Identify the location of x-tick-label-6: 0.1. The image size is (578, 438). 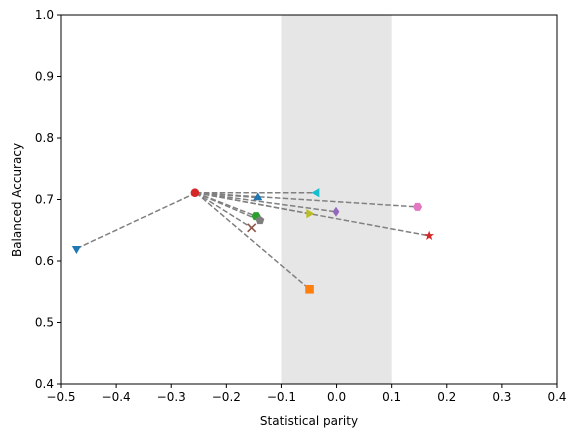
(391, 397).